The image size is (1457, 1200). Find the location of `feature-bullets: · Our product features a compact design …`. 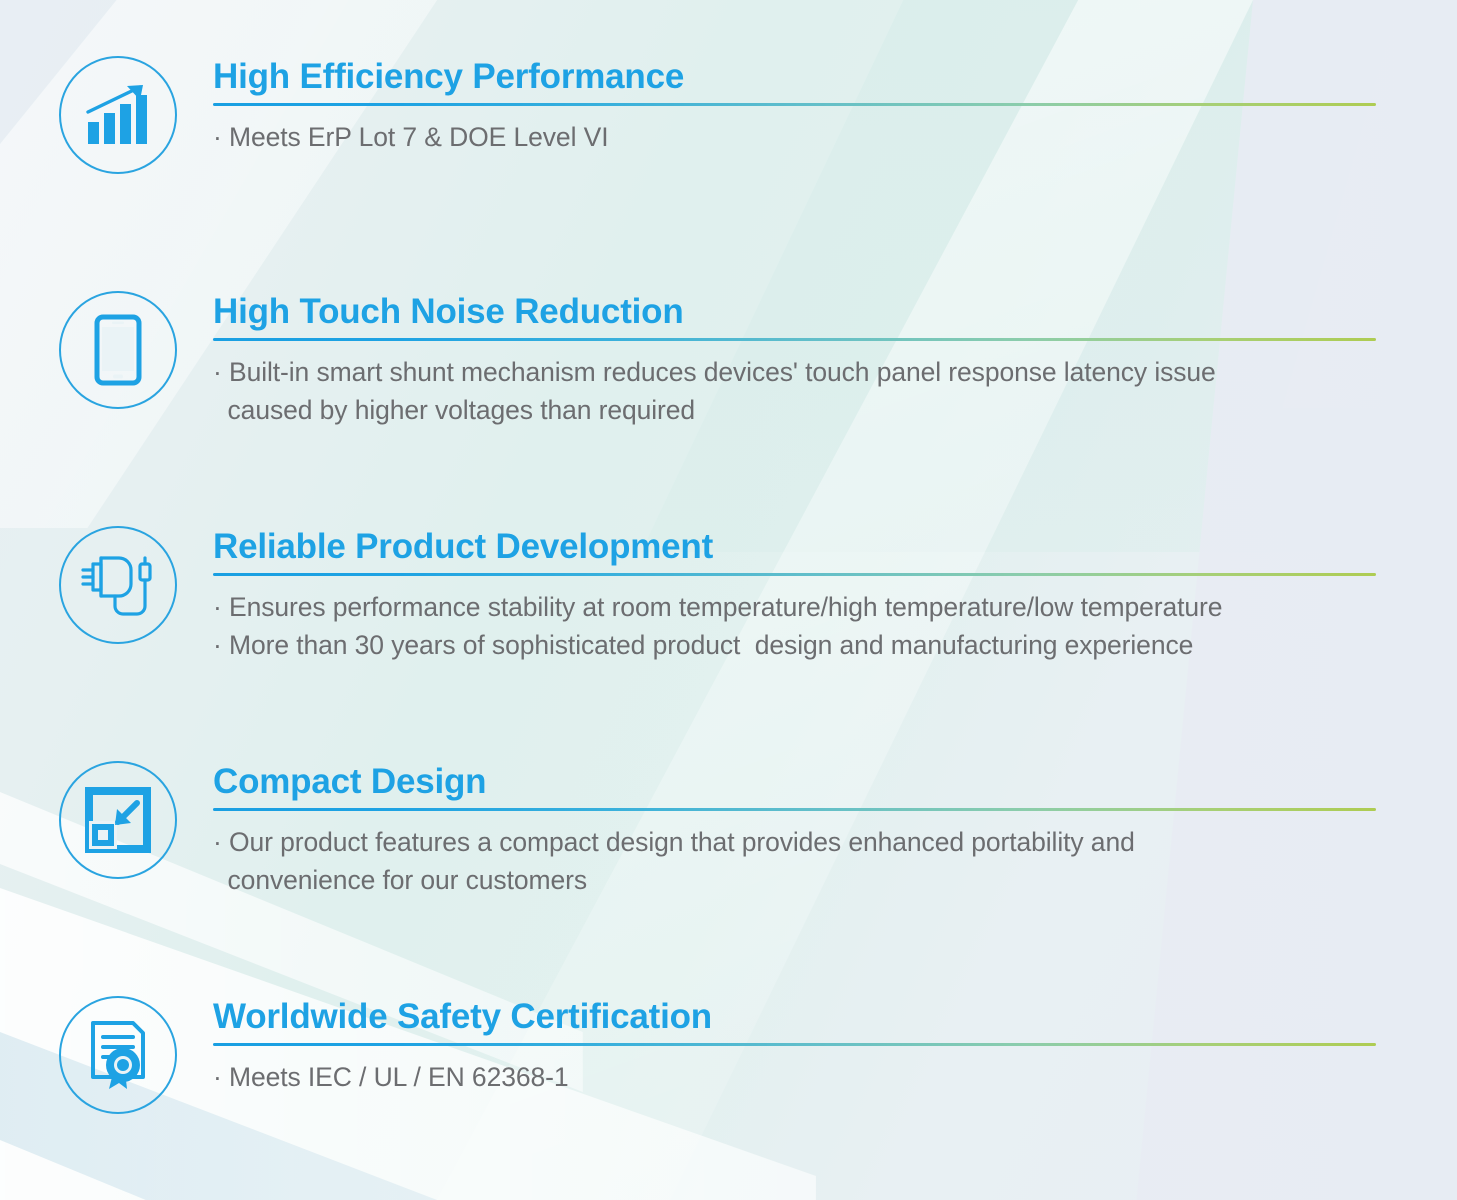

feature-bullets: · Our product features a compact design … is located at coordinates (795, 861).